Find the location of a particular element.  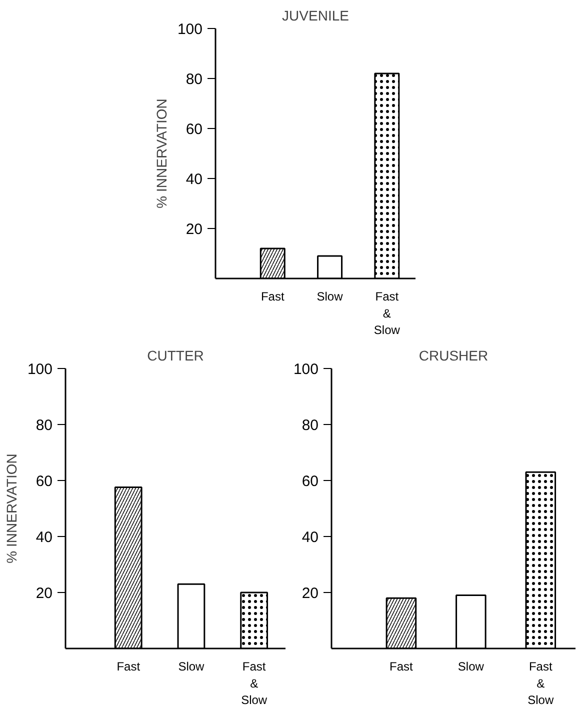

chart-title: JUVENILE is located at coordinates (315, 16).